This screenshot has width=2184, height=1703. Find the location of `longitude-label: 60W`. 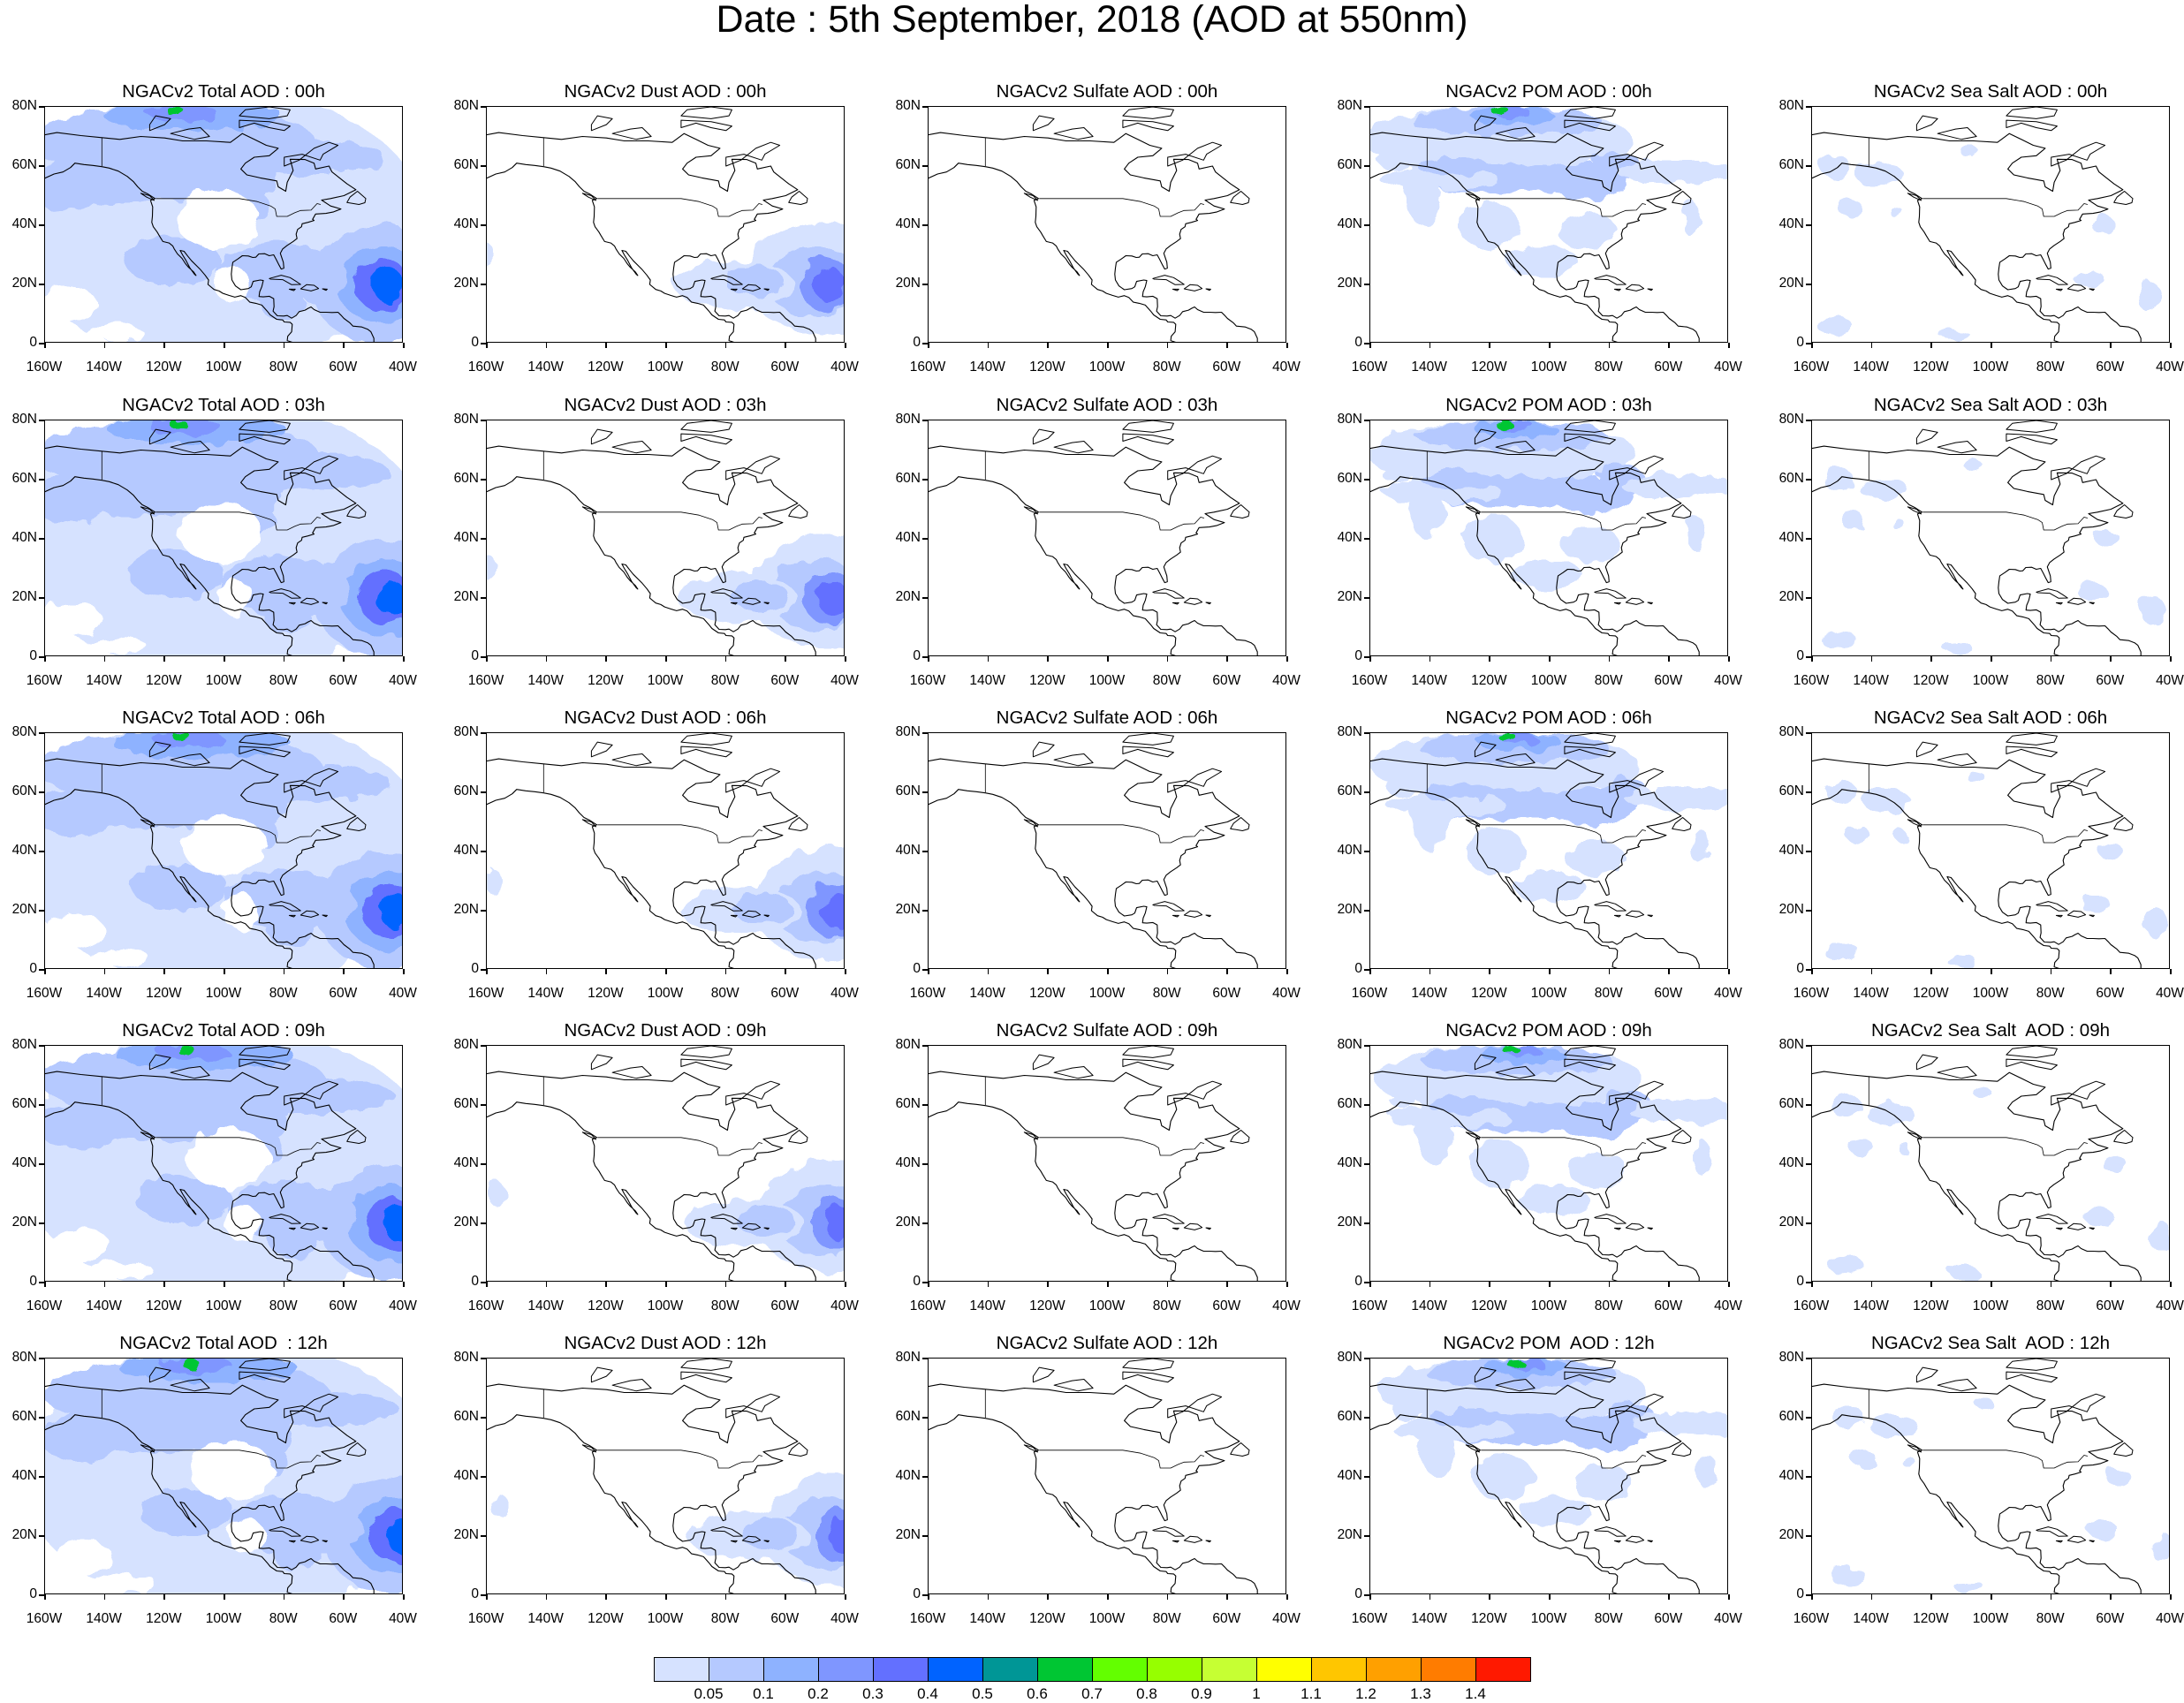

longitude-label: 60W is located at coordinates (1668, 1305).